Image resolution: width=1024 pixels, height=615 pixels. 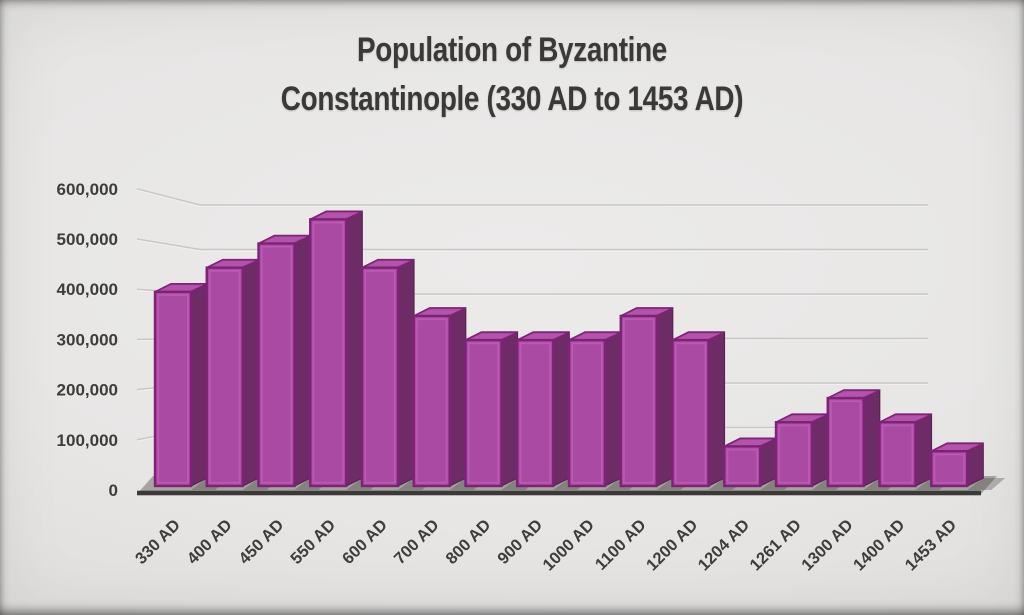 What do you see at coordinates (724, 545) in the screenshot?
I see `x-axis-label-1204-ad: 1204 AD` at bounding box center [724, 545].